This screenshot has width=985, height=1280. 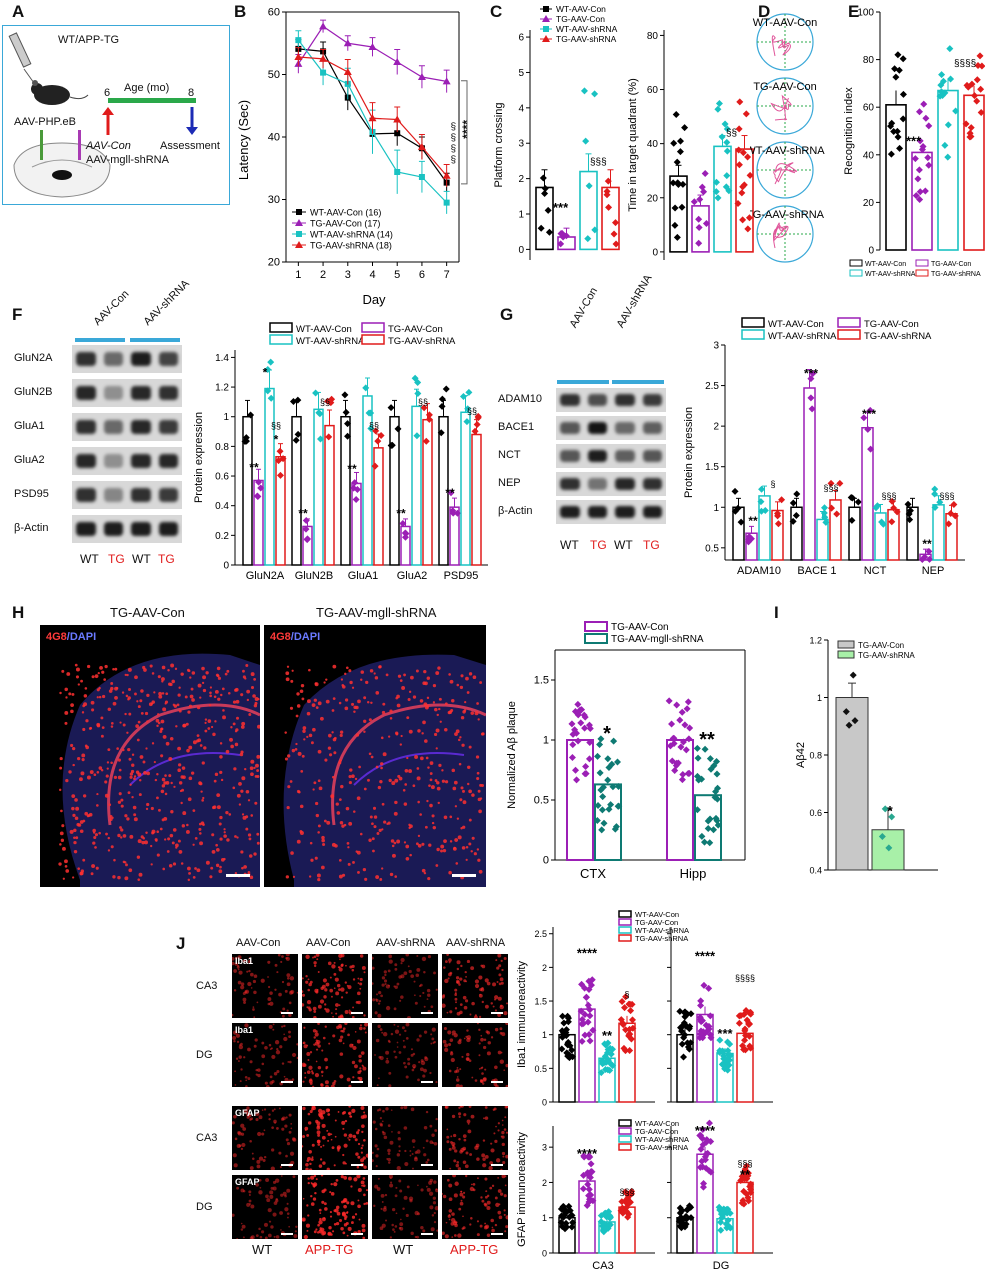 What do you see at coordinates (276, 426) in the screenshot?
I see `chart-f-significance: §§` at bounding box center [276, 426].